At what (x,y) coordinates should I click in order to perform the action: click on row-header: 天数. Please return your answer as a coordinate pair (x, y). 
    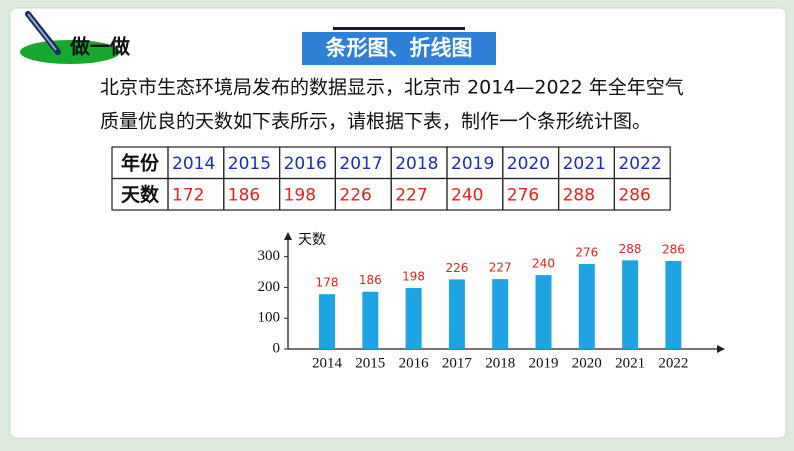
    Looking at the image, I should click on (140, 194).